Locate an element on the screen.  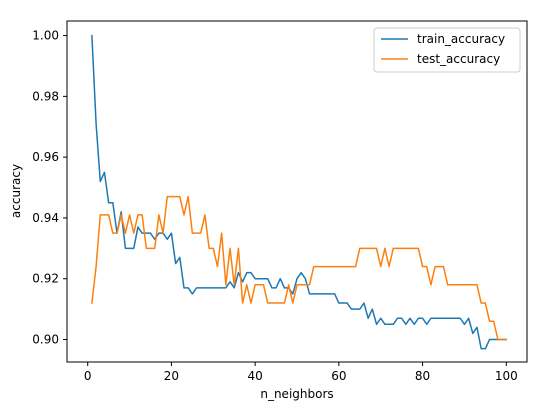
x-tick-label: 0 is located at coordinates (88, 376).